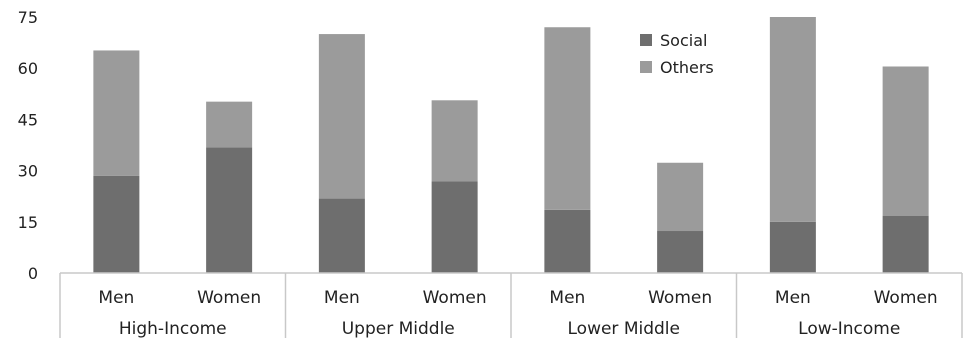  What do you see at coordinates (33, 273) in the screenshot?
I see `y-tick-label: 0` at bounding box center [33, 273].